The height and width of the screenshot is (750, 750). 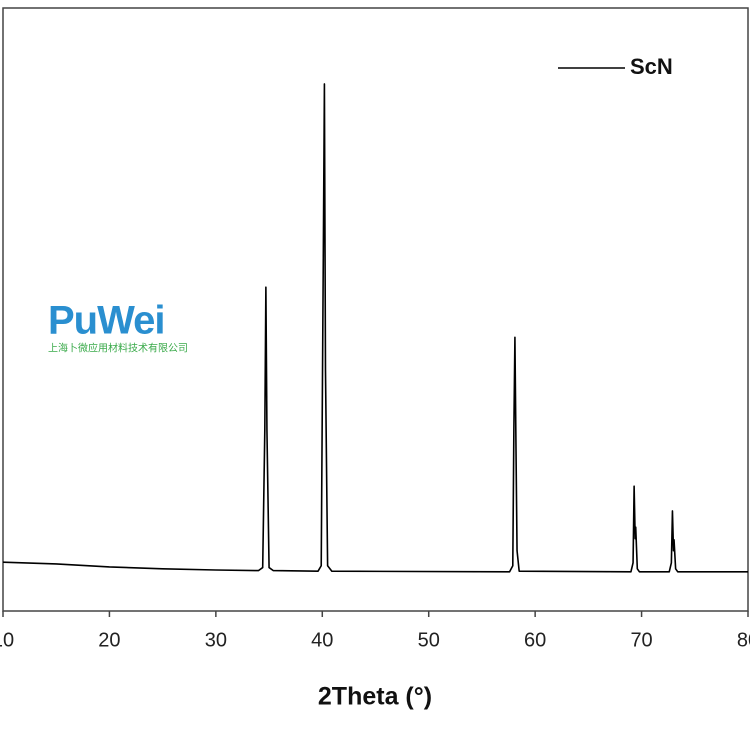 I want to click on x-tick-label: 30, so click(x=216, y=640).